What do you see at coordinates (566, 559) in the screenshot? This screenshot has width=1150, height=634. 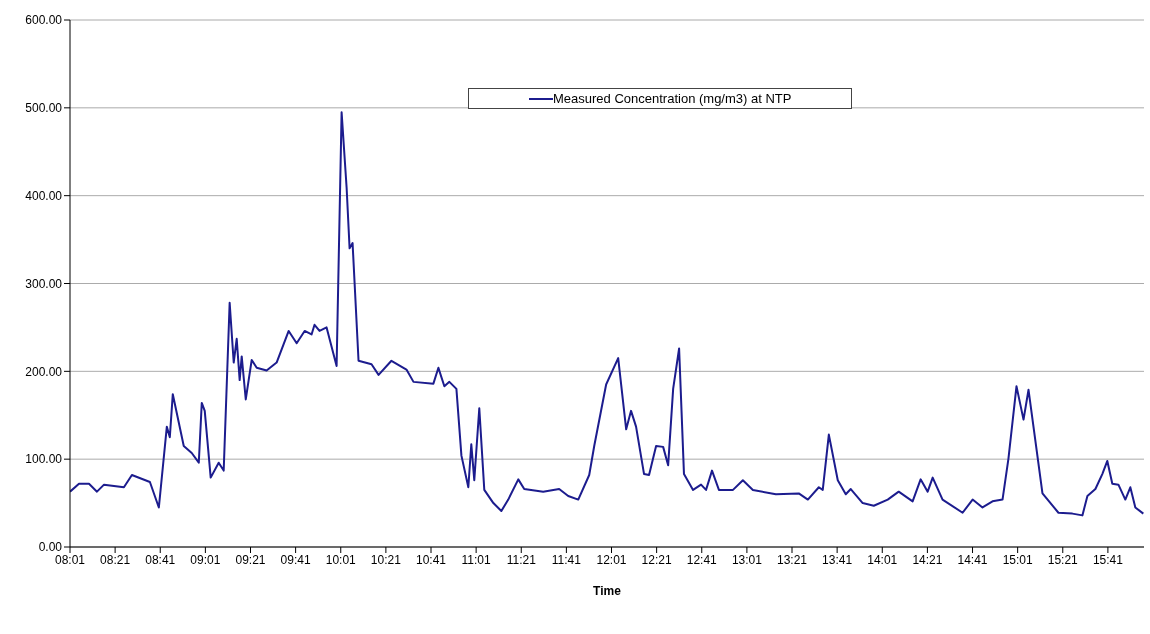 I see `x-tick-label: 11:41` at bounding box center [566, 559].